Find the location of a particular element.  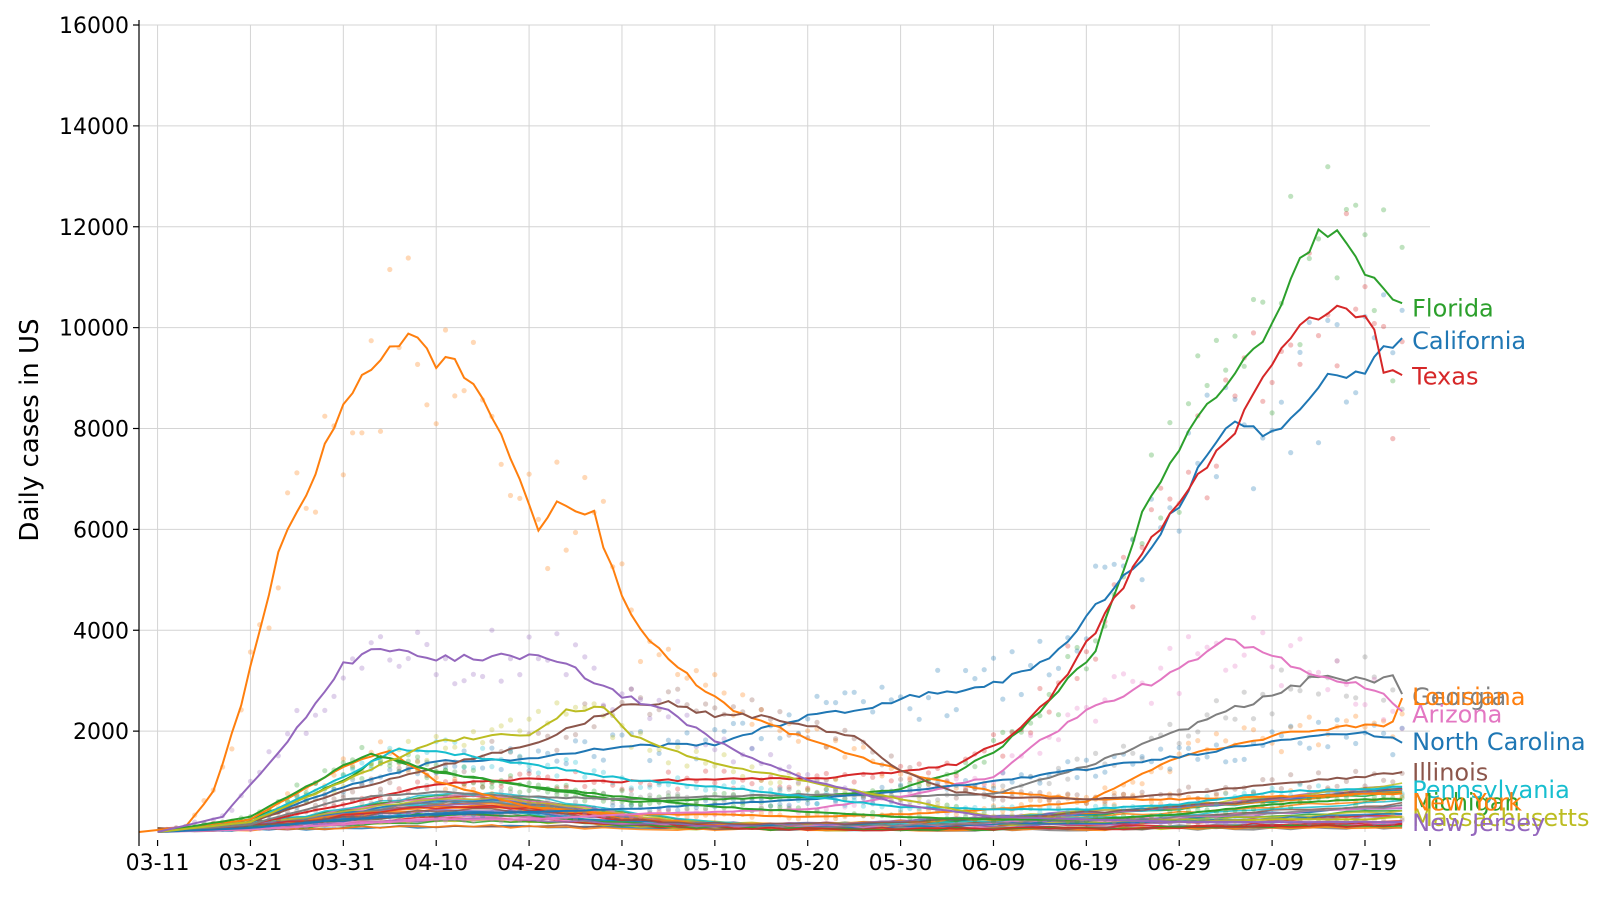

series-line-michigan is located at coordinates (780, 792).